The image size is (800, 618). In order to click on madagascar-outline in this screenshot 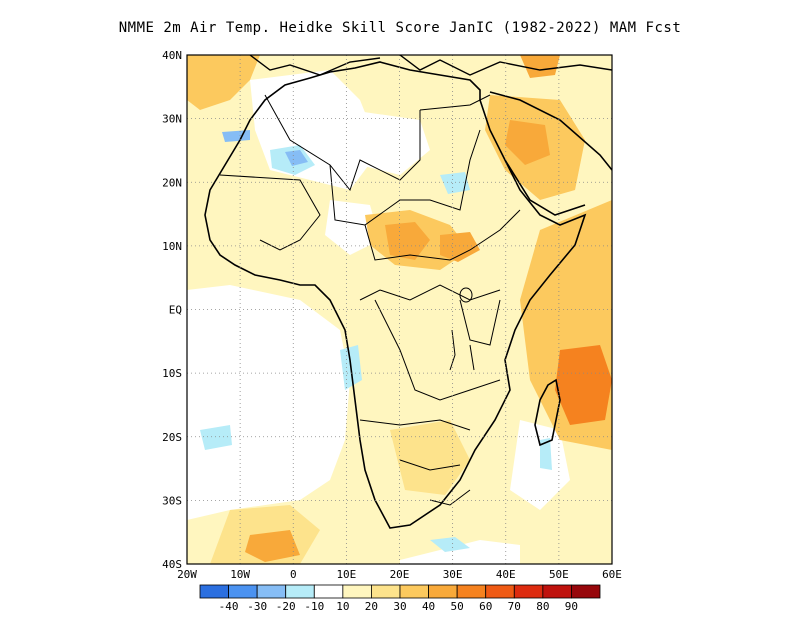, I will do `click(547, 412)`.